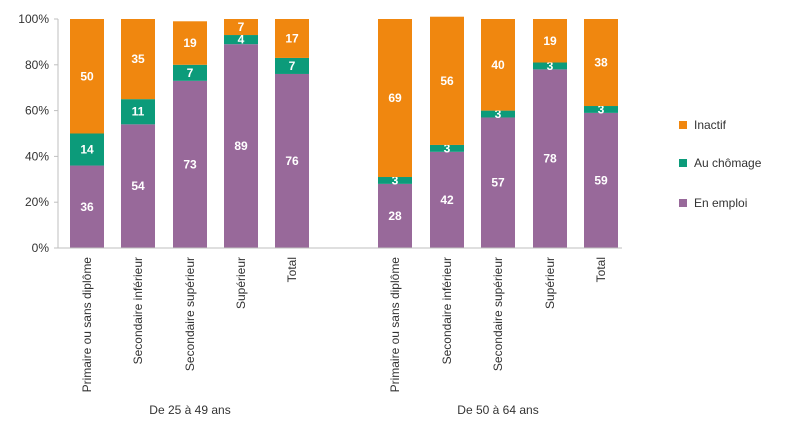 This screenshot has width=800, height=443. I want to click on bar-stack: 59 3 38, so click(601, 133).